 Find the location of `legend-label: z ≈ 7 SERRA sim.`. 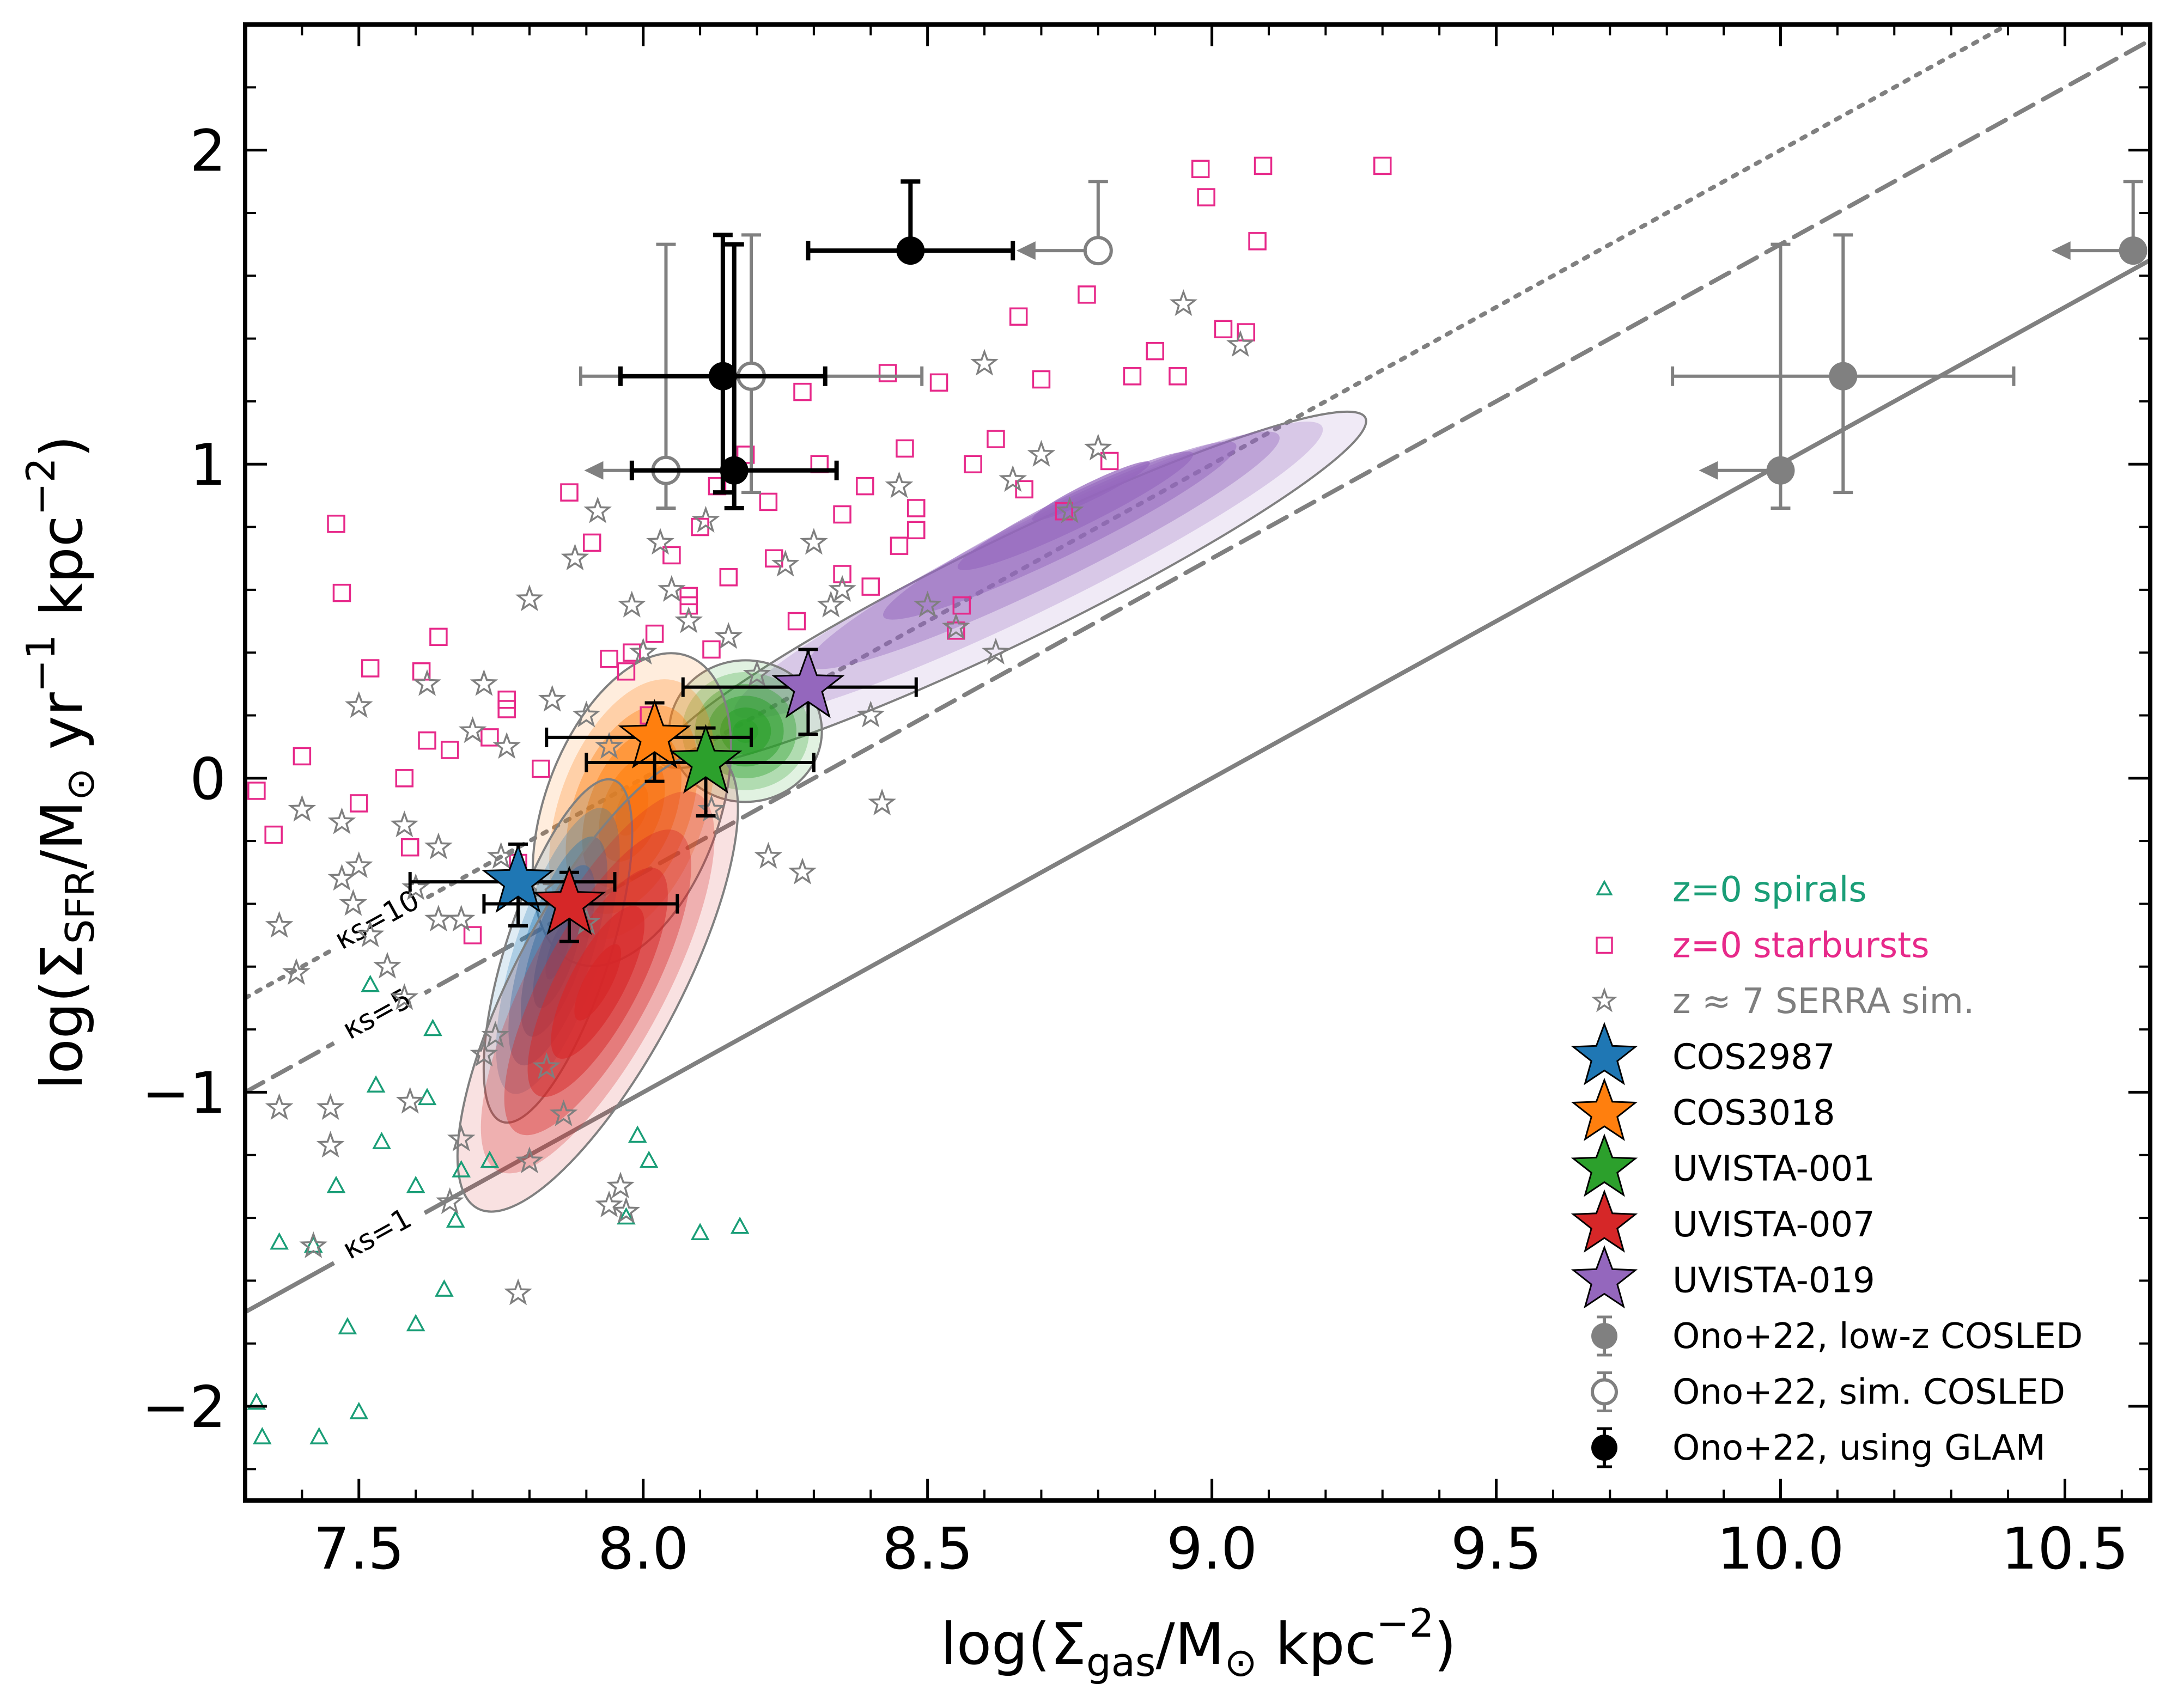

legend-label: z ≈ 7 SERRA sim. is located at coordinates (1823, 1001).